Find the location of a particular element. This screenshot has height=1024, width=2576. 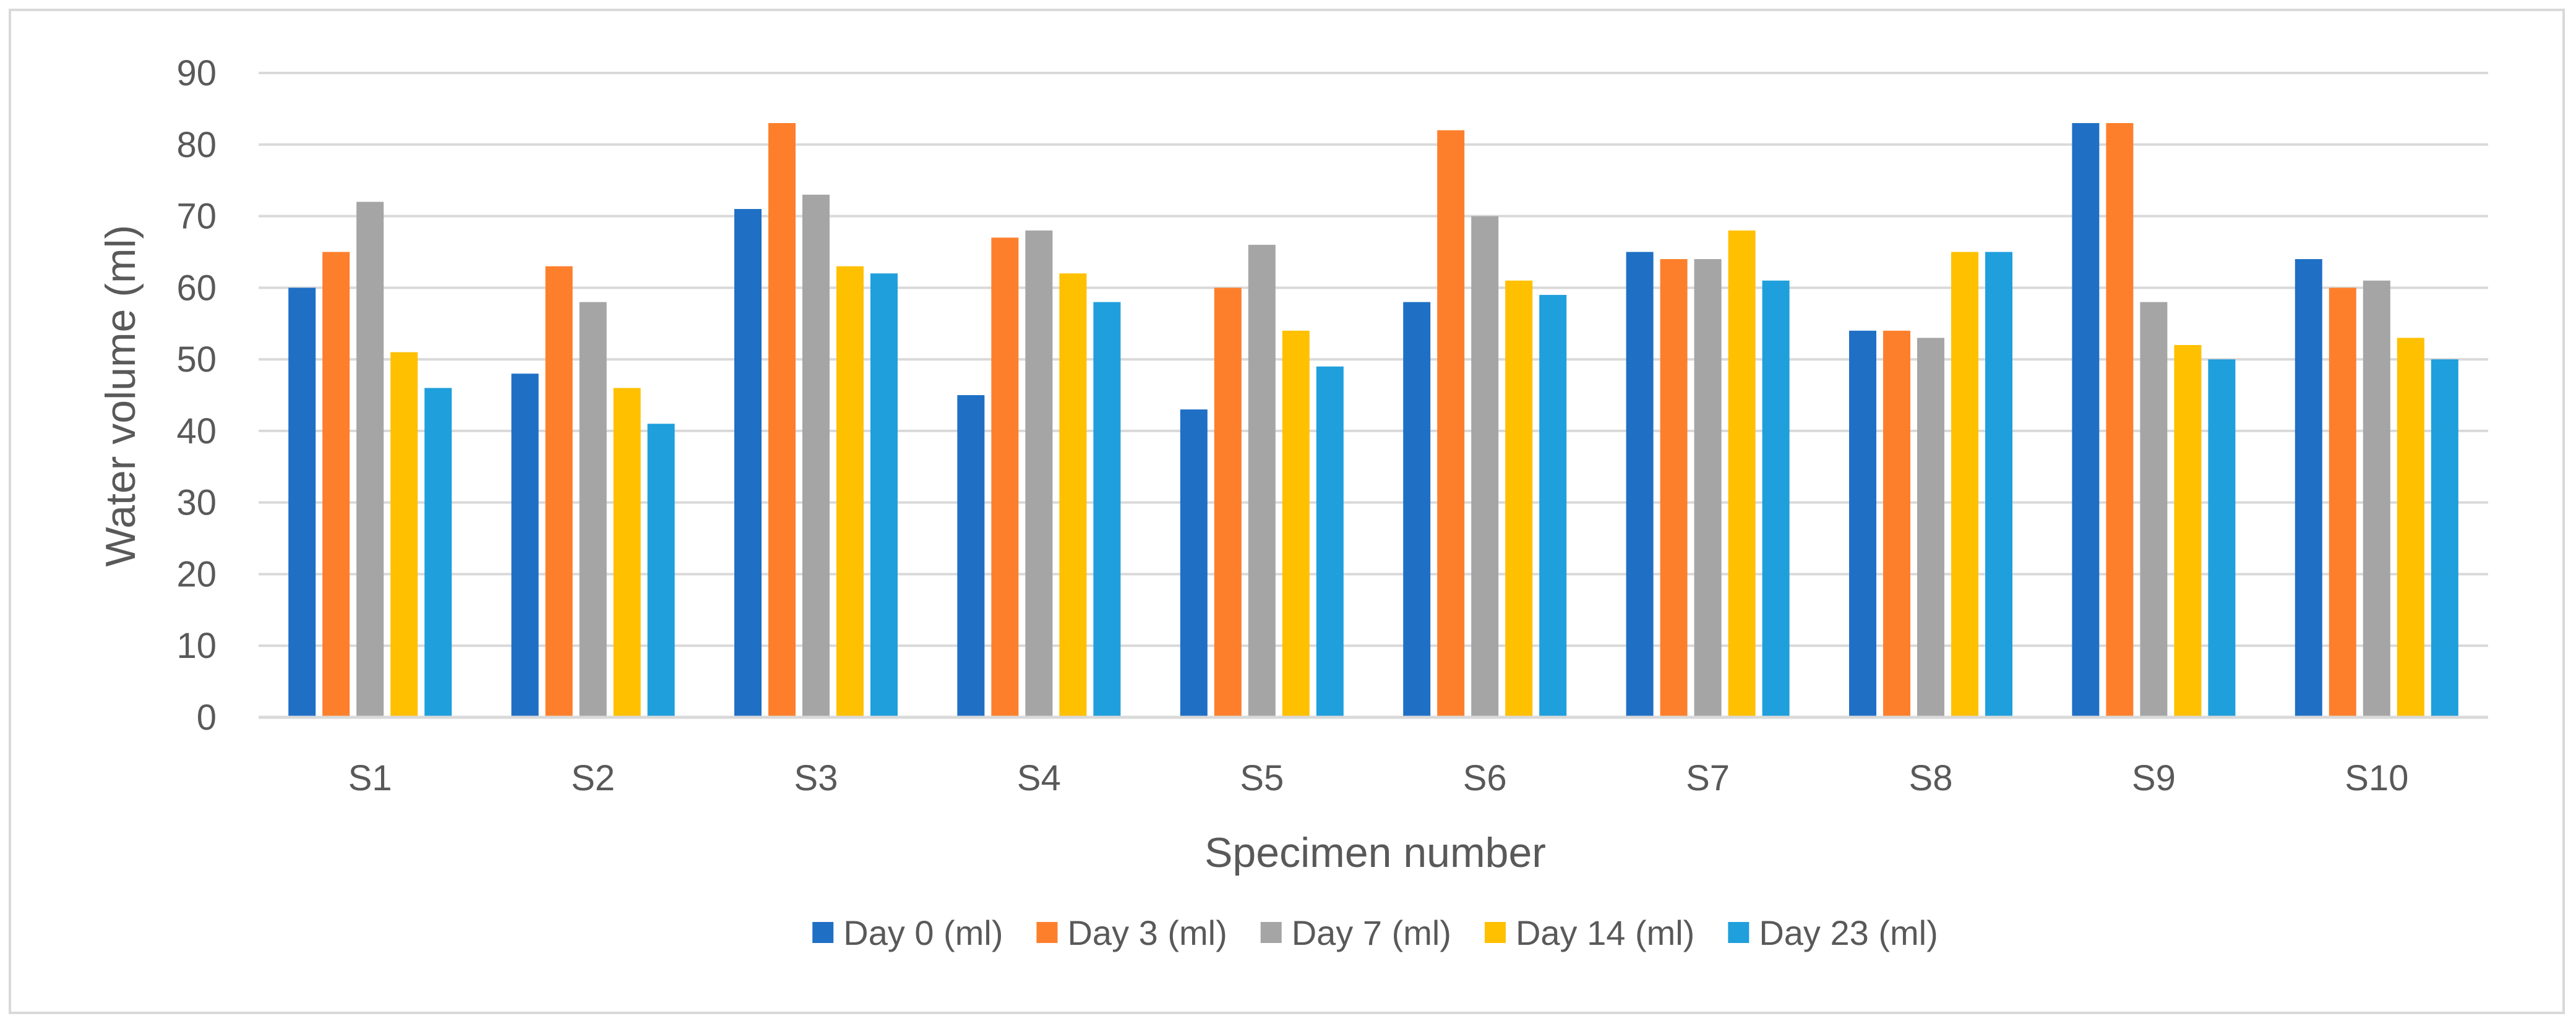

y-tick-label: 20 is located at coordinates (196, 574).